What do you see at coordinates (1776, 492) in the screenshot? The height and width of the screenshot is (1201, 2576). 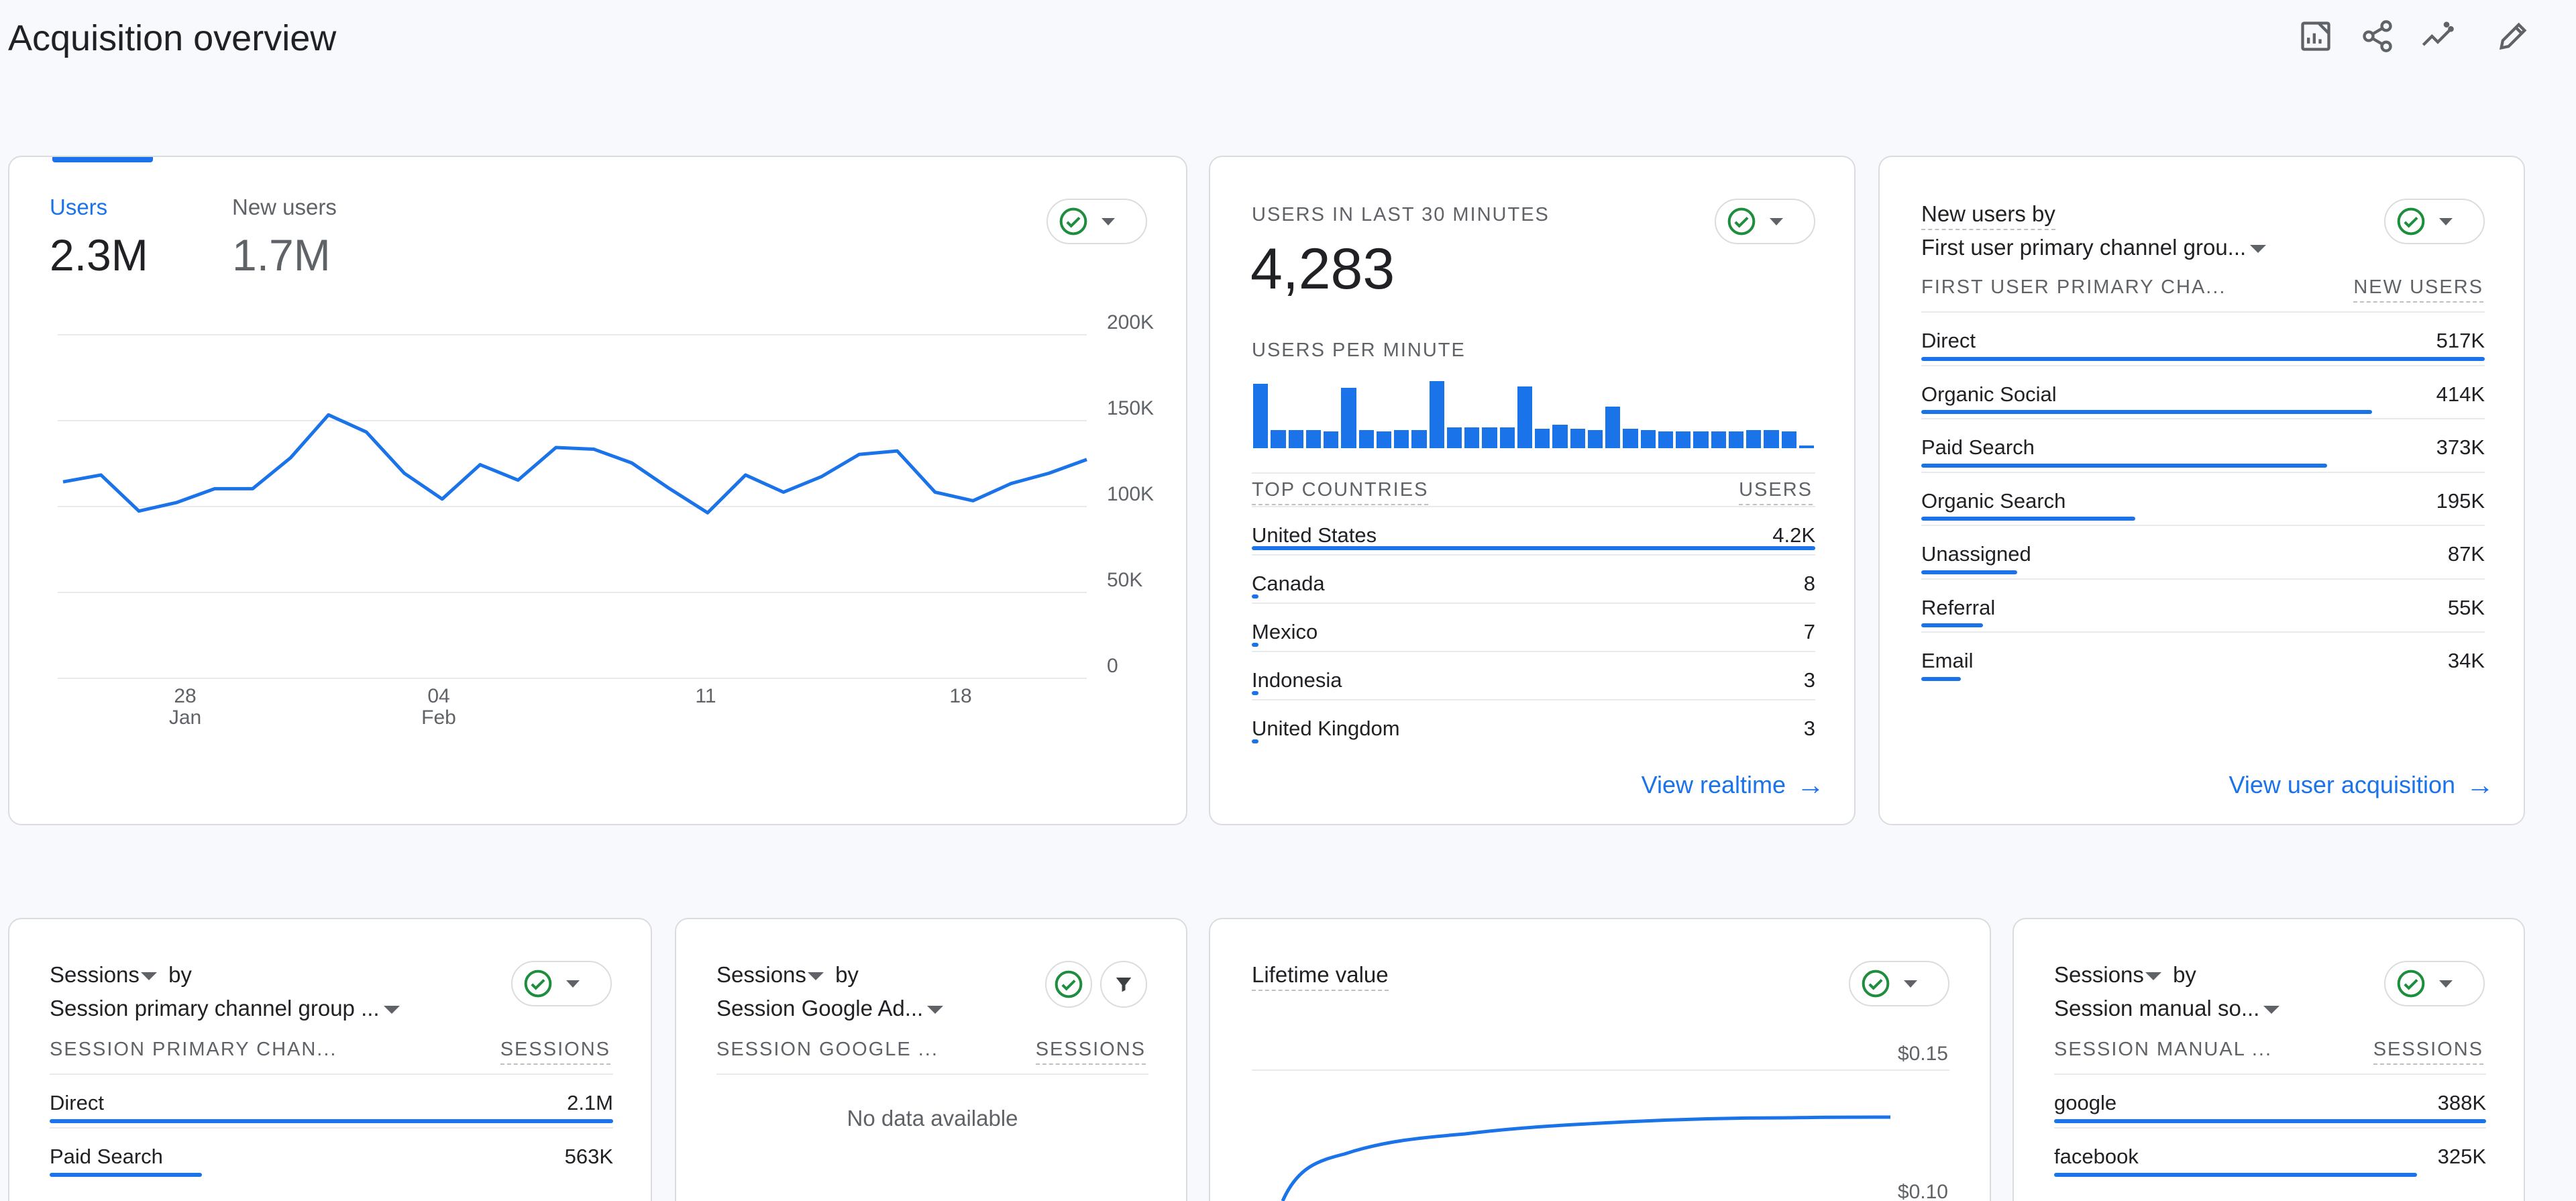 I see `users-col-header: USERS` at bounding box center [1776, 492].